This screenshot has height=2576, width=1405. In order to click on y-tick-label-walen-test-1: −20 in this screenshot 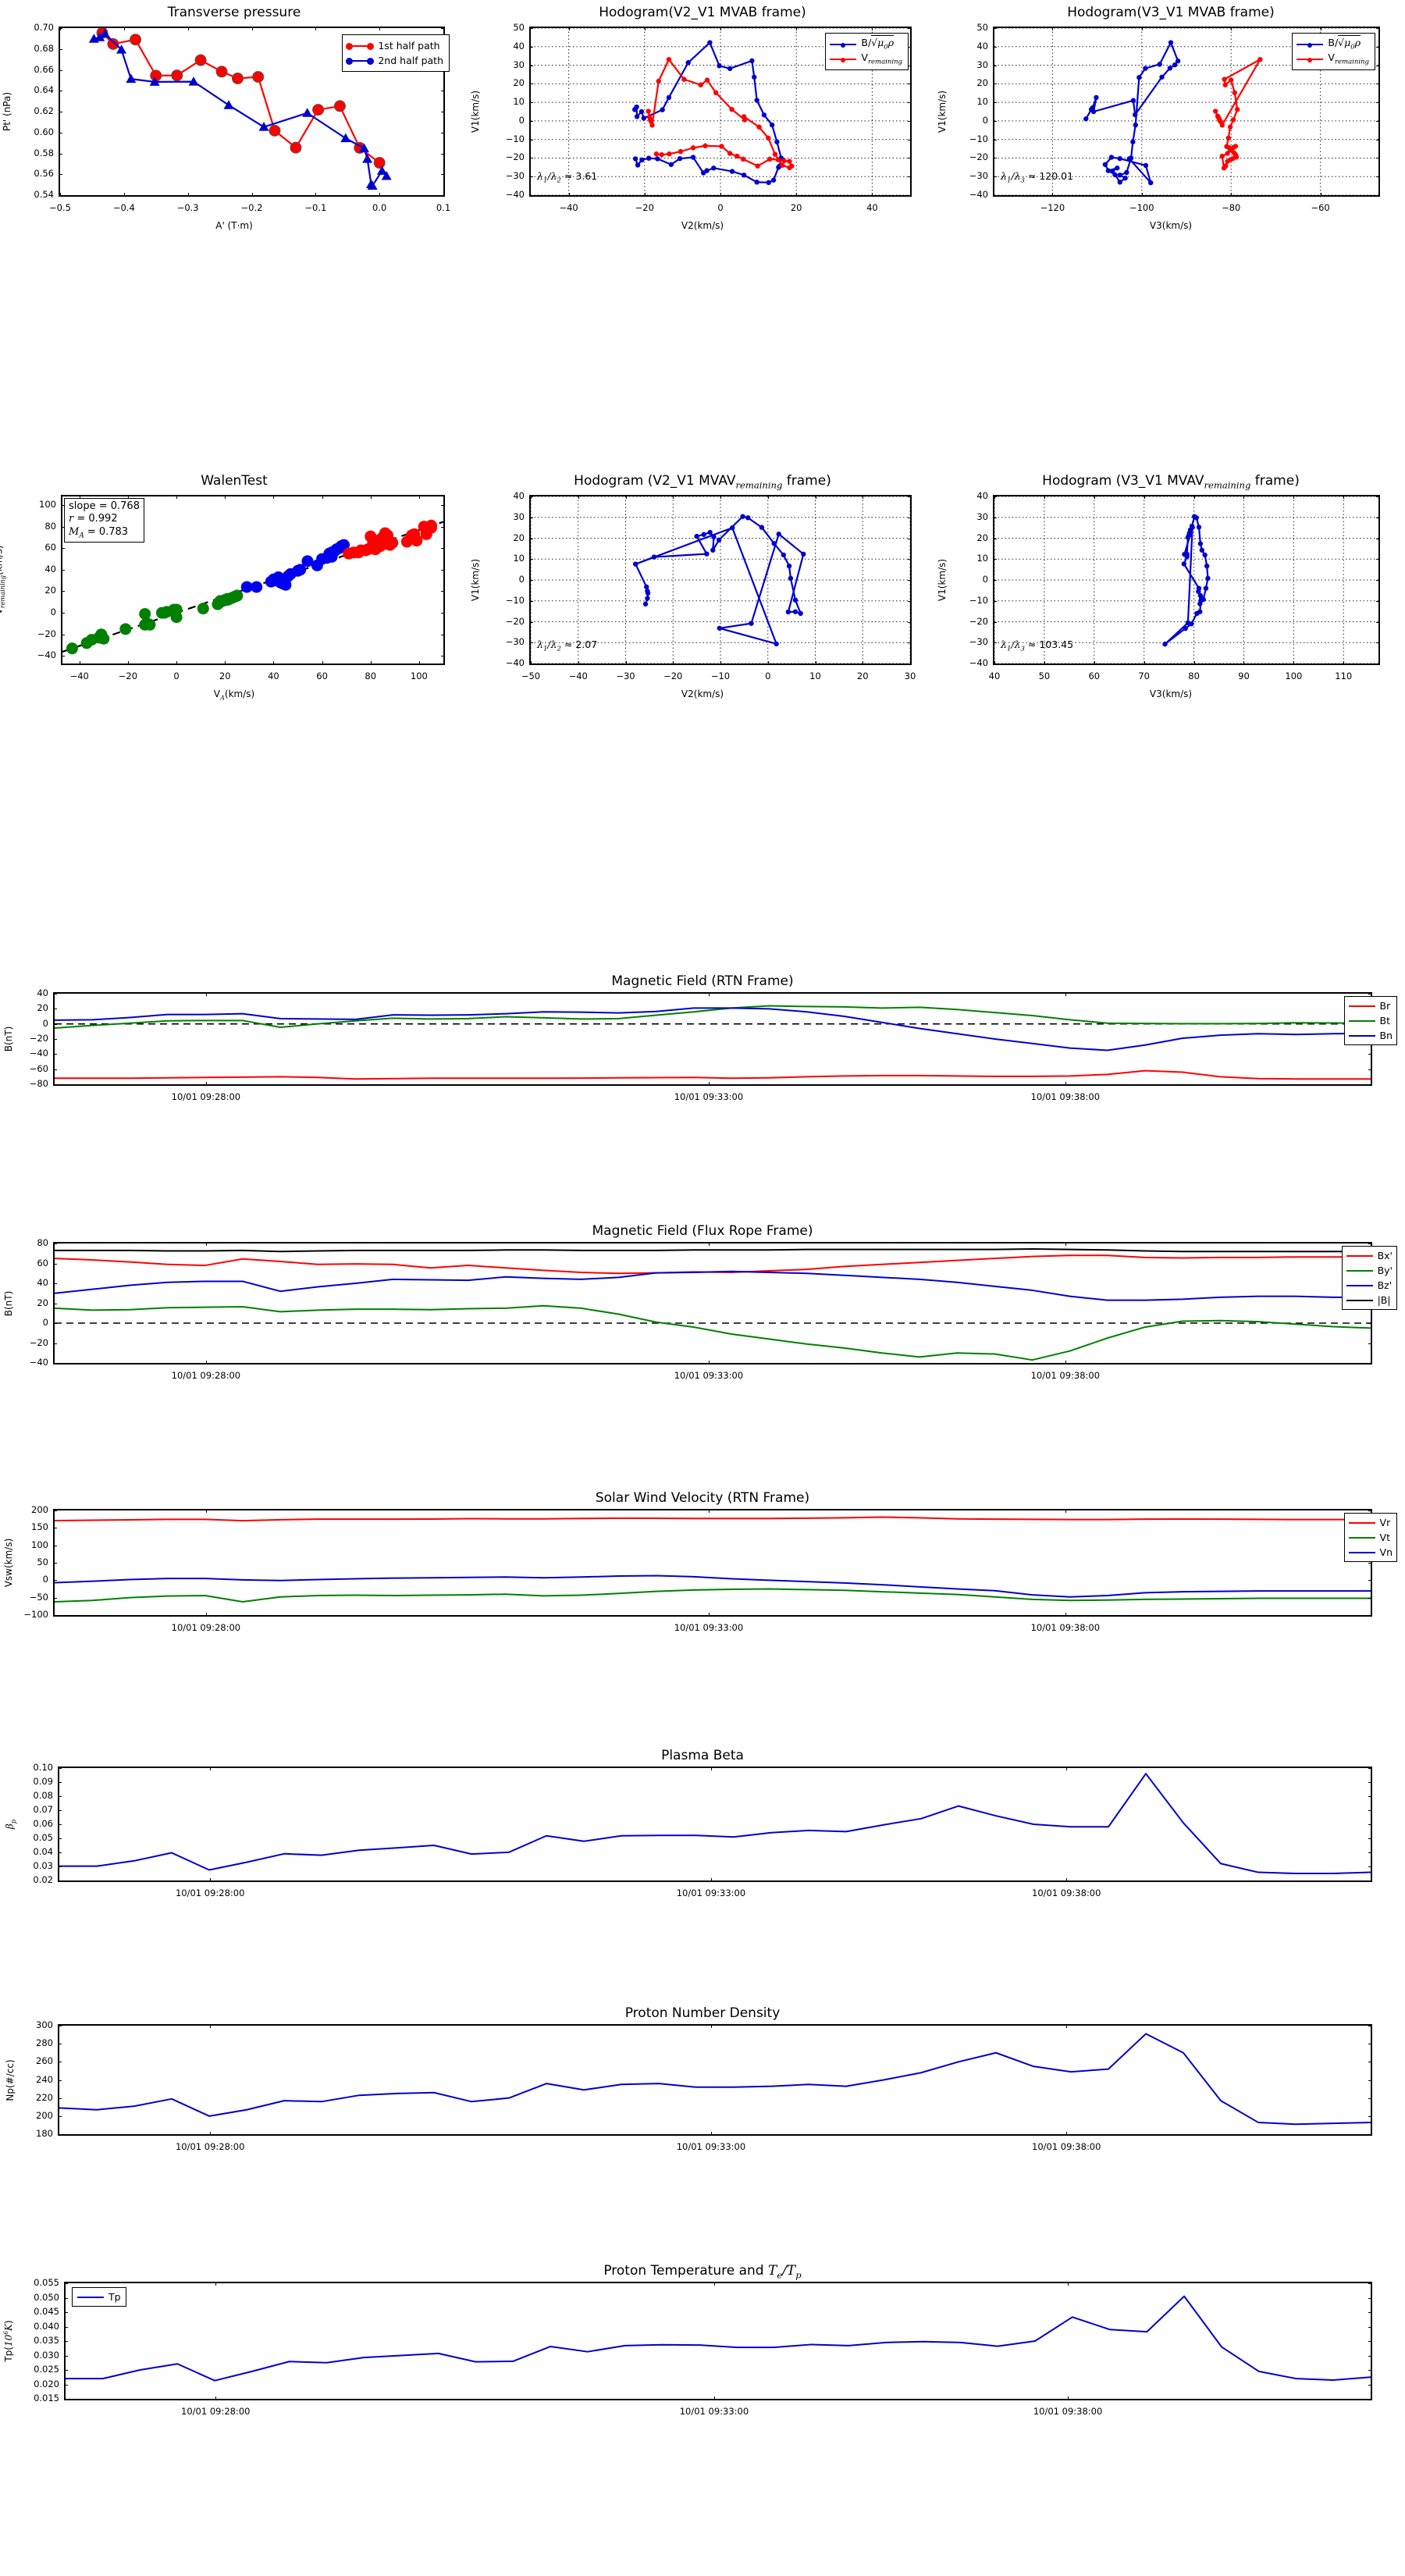, I will do `click(47, 633)`.